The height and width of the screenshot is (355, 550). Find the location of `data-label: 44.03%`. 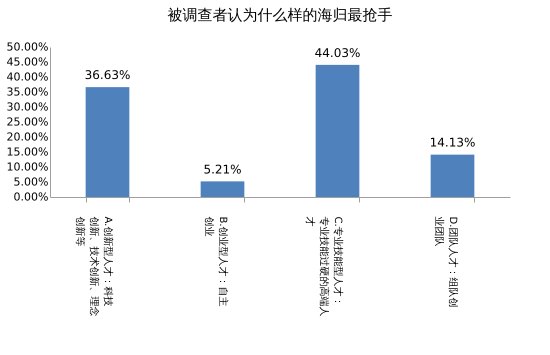

data-label: 44.03% is located at coordinates (337, 53).